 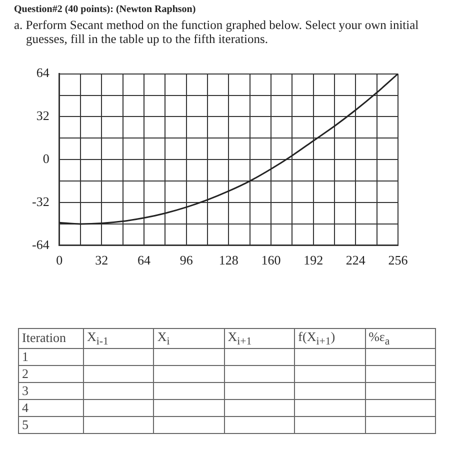 I want to click on chart-subtitle: a. Perform Secant method on the function graphed below. Select your own initial guesses, fill in the table up to the fifth iterations., so click(x=217, y=32).